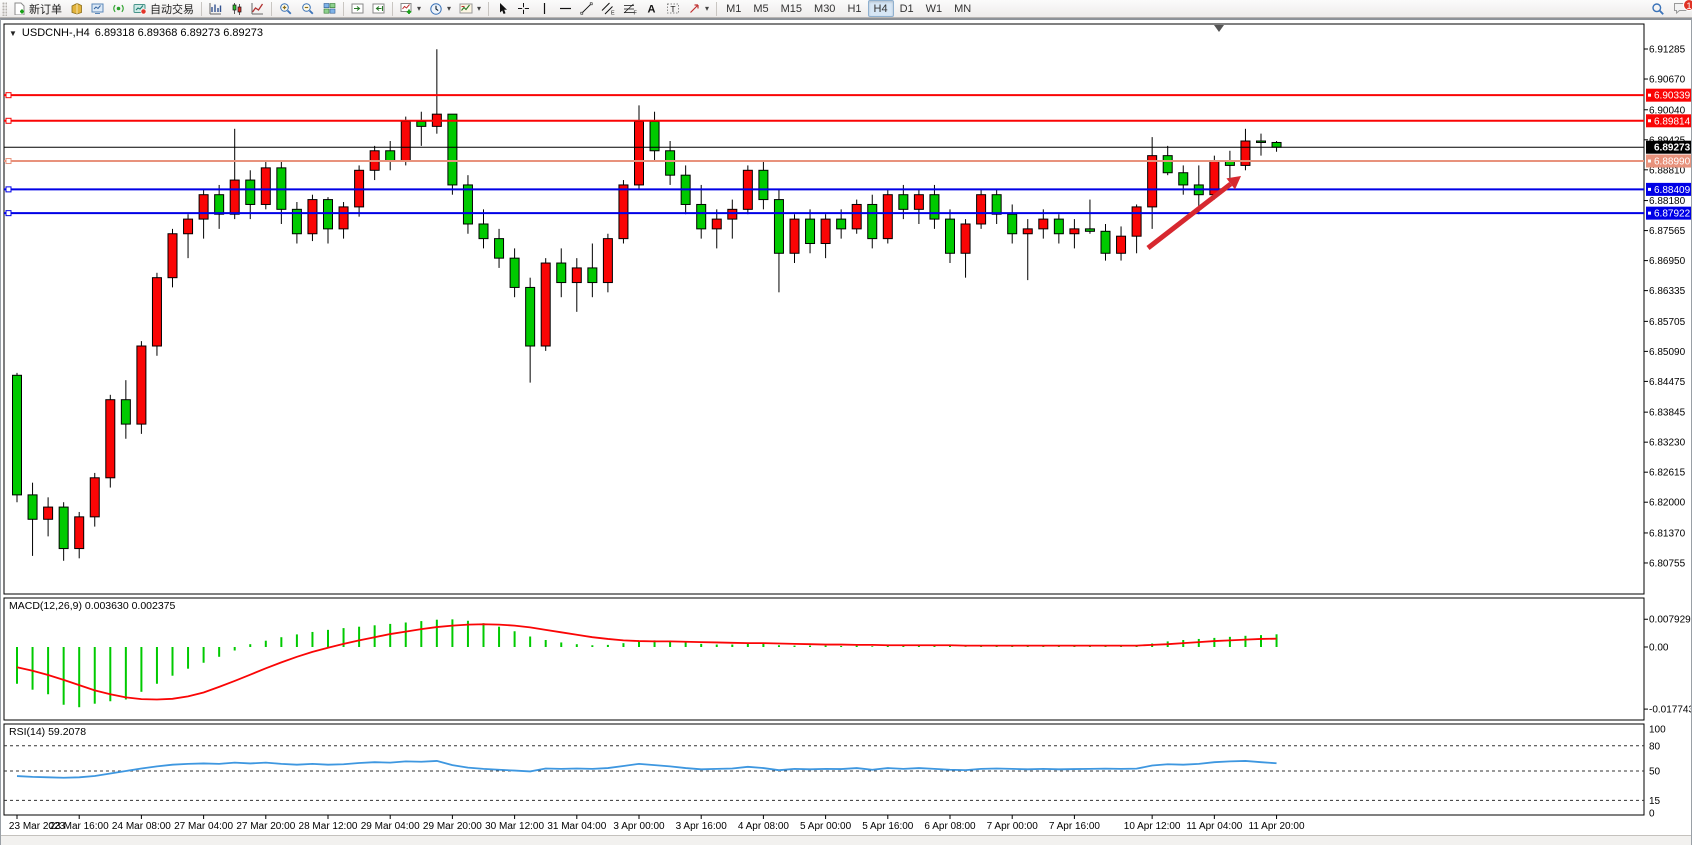  What do you see at coordinates (172, 9) in the screenshot?
I see `autotrading-label: 自动交易` at bounding box center [172, 9].